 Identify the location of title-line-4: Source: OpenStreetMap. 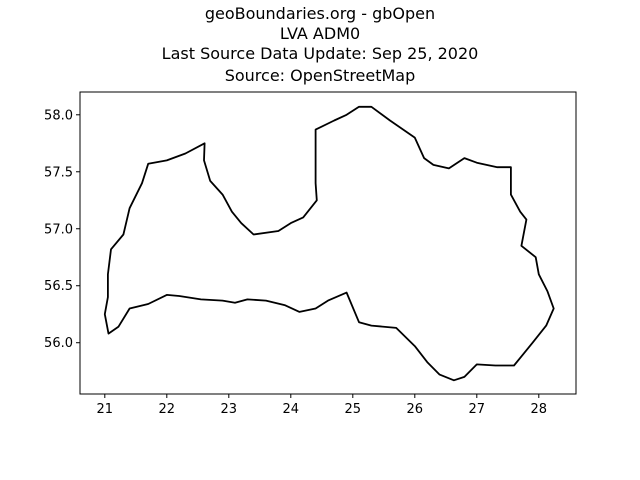
(320, 75).